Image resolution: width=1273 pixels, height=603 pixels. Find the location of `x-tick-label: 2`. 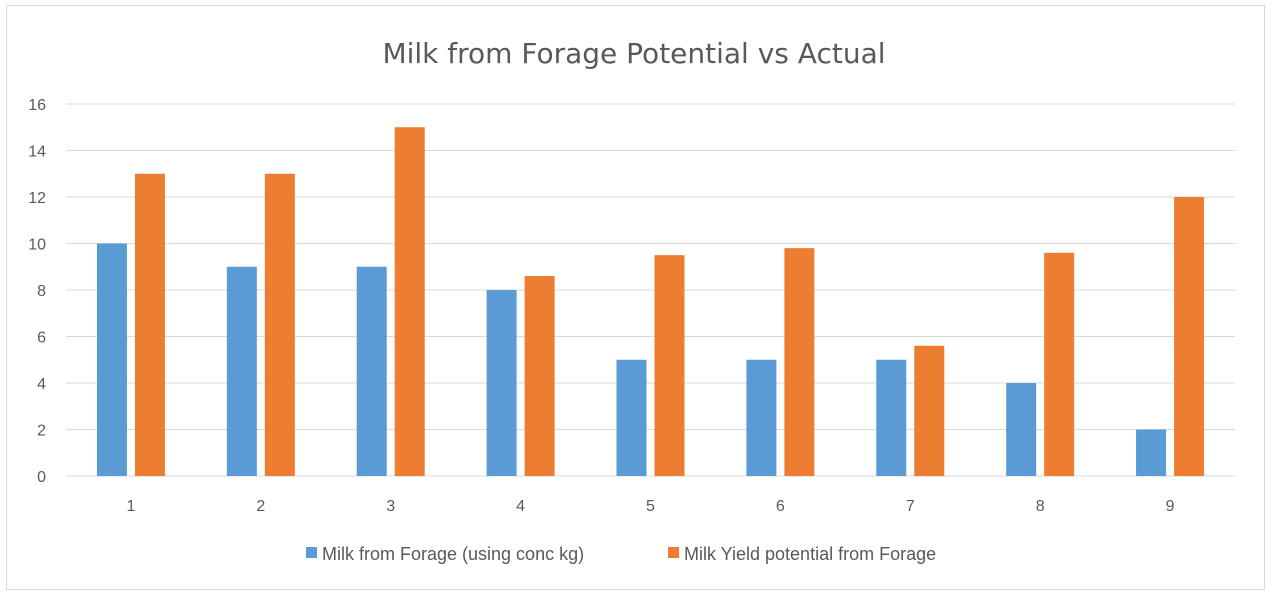

x-tick-label: 2 is located at coordinates (260, 506).